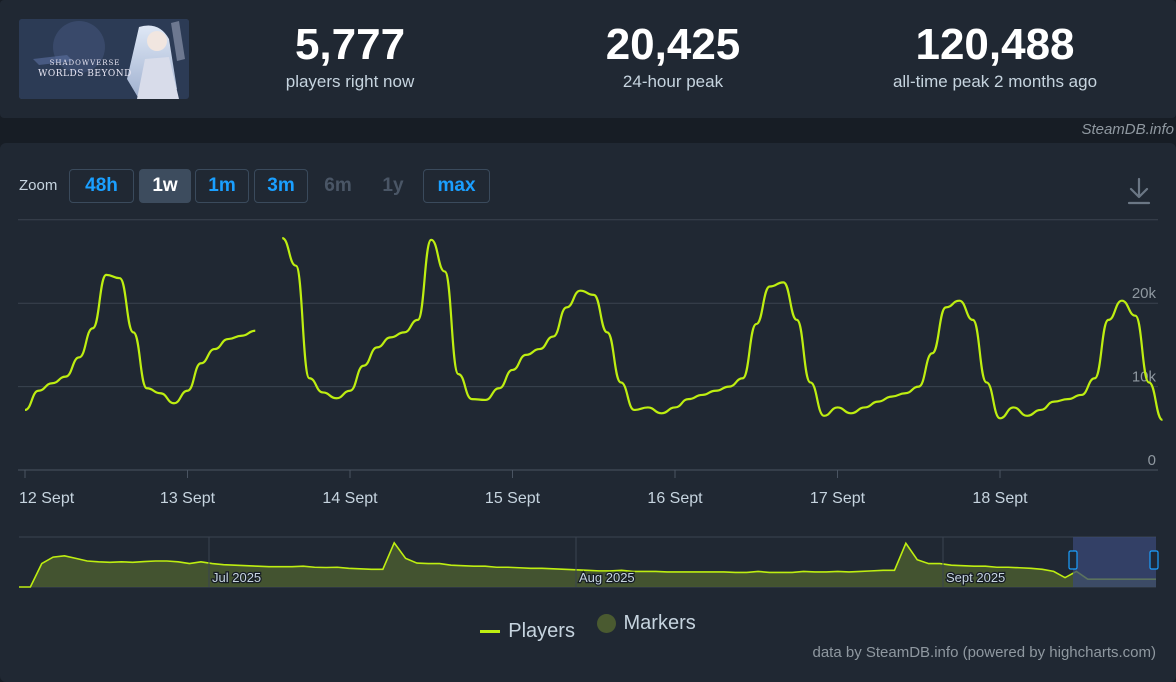  I want to click on y-axis-ticks: 0 10k 20k, so click(1144, 377).